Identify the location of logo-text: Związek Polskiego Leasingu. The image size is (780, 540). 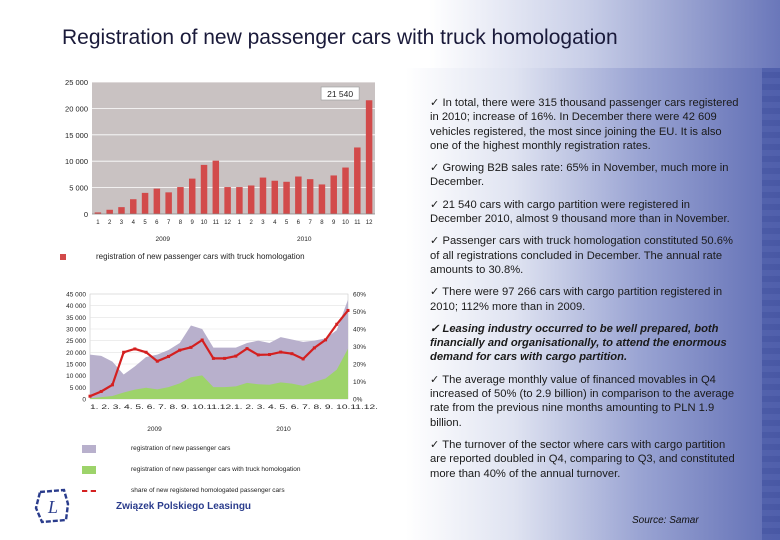
(184, 506).